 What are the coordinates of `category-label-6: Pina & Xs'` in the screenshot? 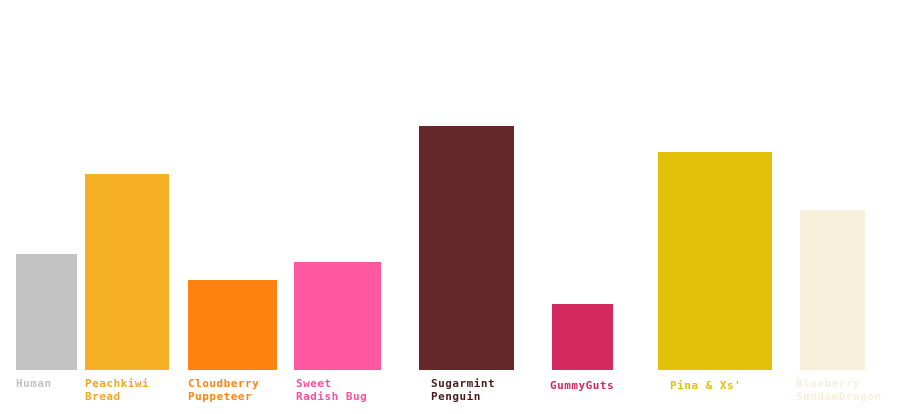 It's located at (706, 385).